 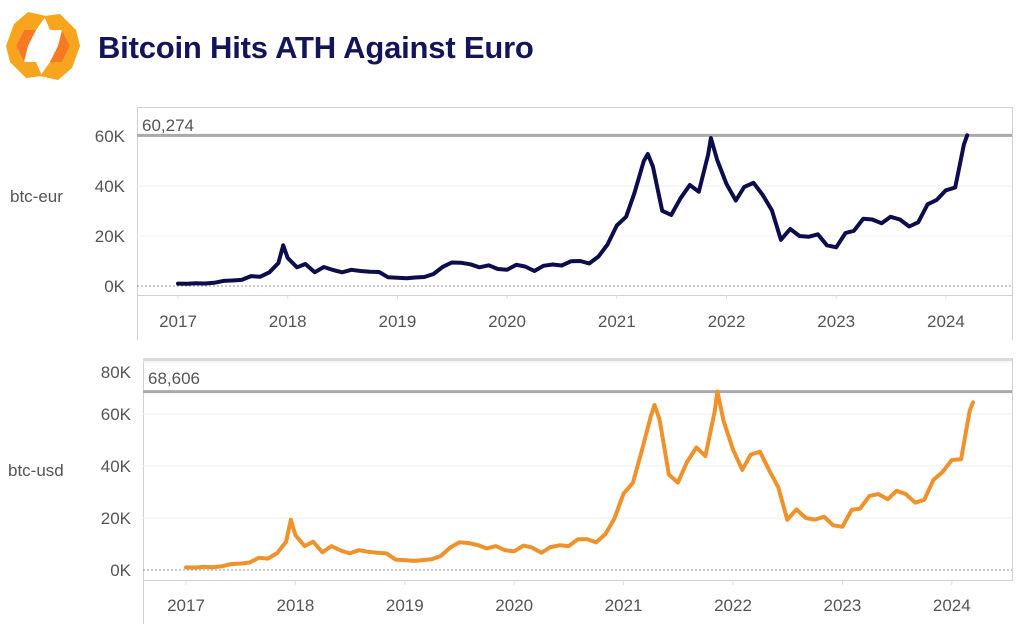 I want to click on reference-line-label: 68,606, so click(x=174, y=378).